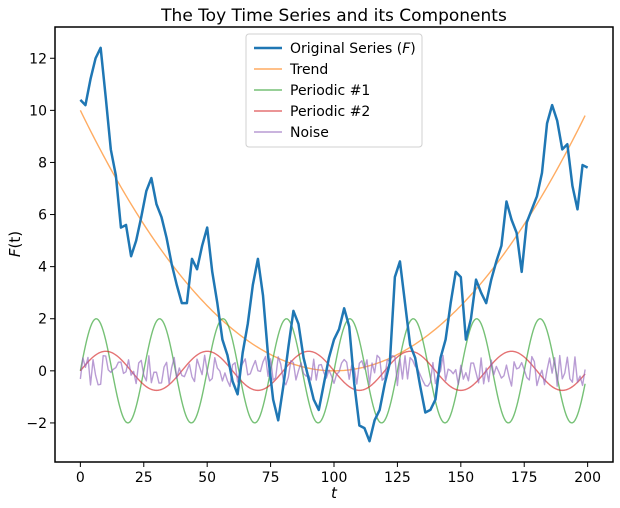 The image size is (620, 508). What do you see at coordinates (271, 478) in the screenshot?
I see `x-tick-label: 75` at bounding box center [271, 478].